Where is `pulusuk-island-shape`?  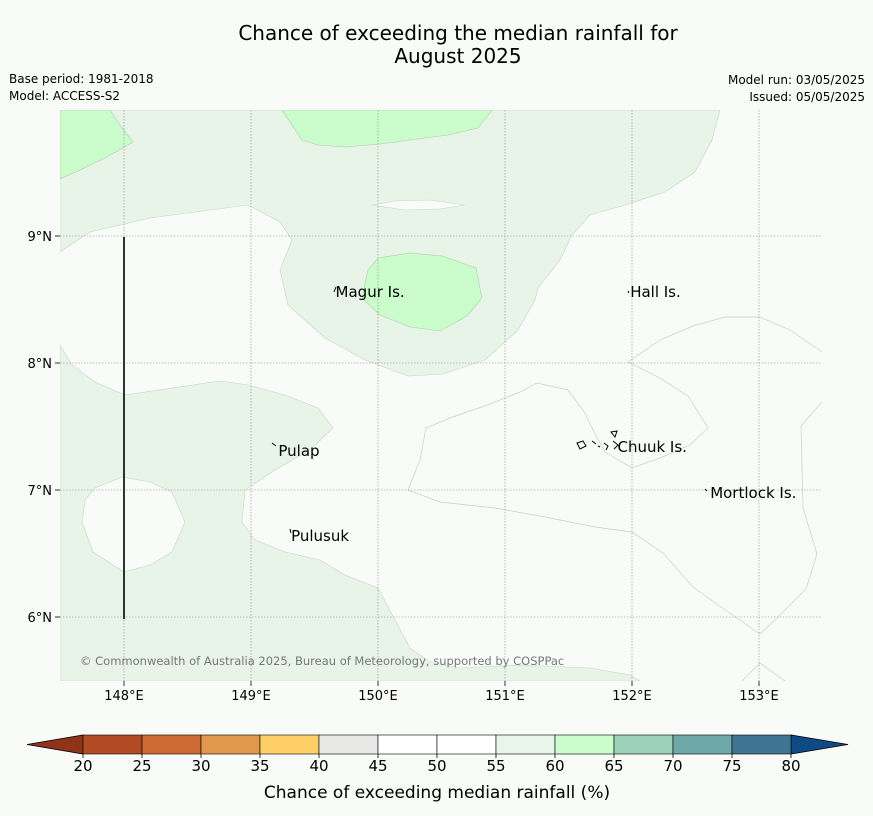
pulusuk-island-shape is located at coordinates (290, 531).